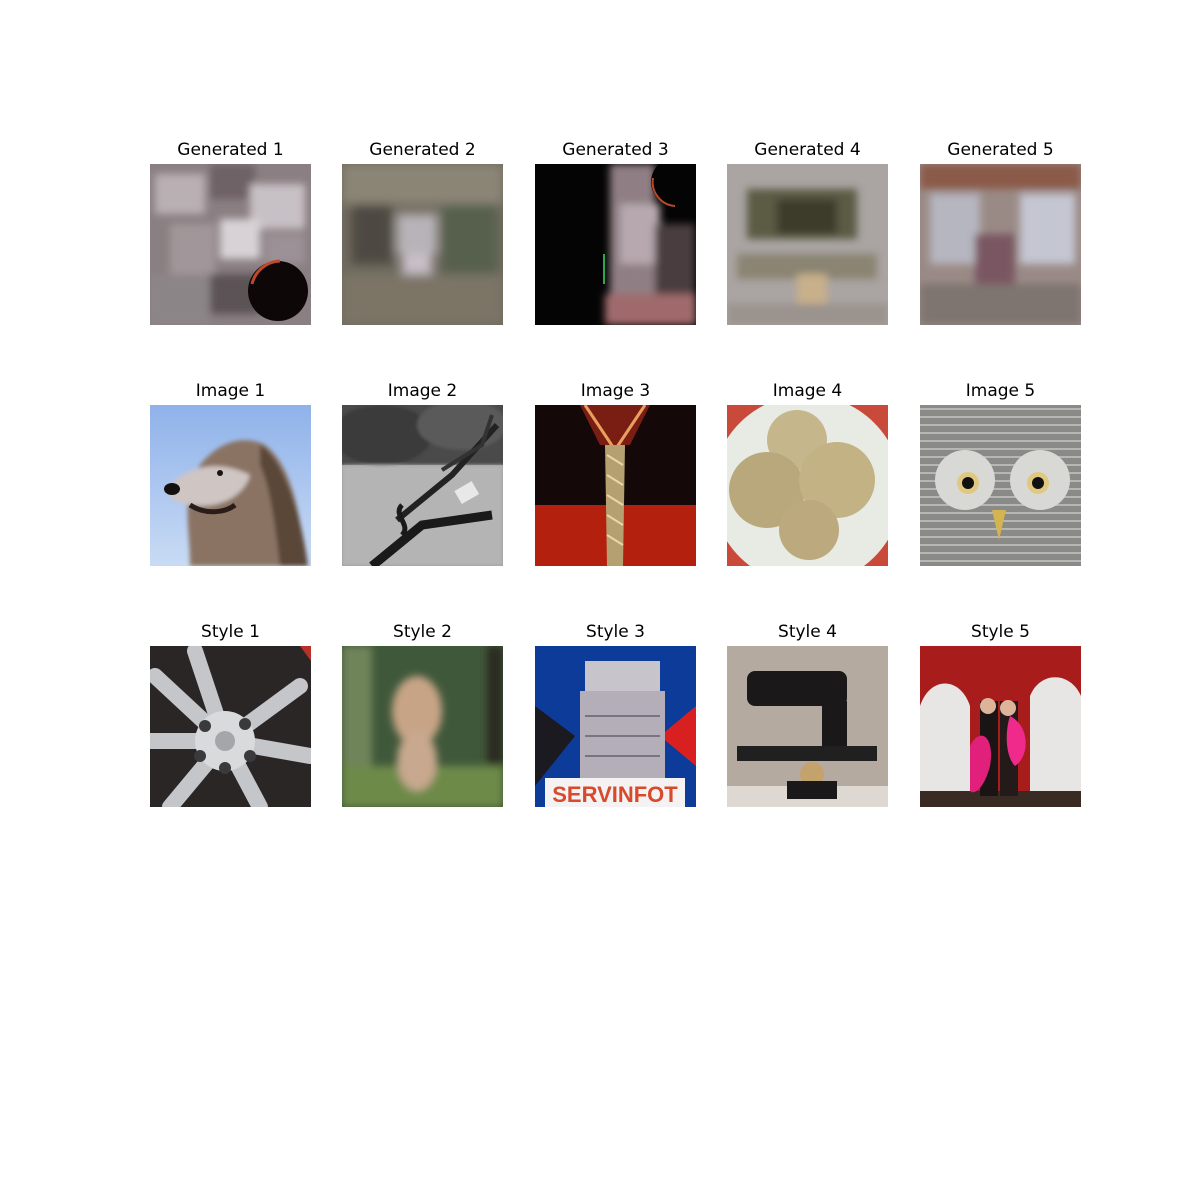  Describe the element at coordinates (422, 632) in the screenshot. I see `title-style-2: Style 2` at that location.